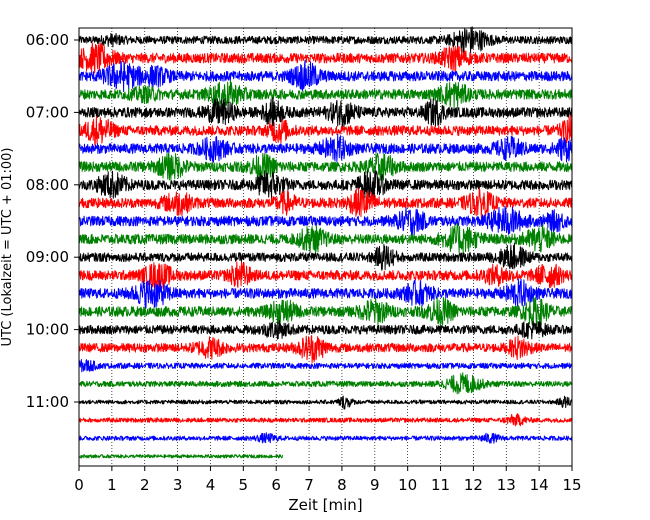 The image size is (650, 520). Describe the element at coordinates (178, 485) in the screenshot. I see `x-tick-label: 3` at that location.